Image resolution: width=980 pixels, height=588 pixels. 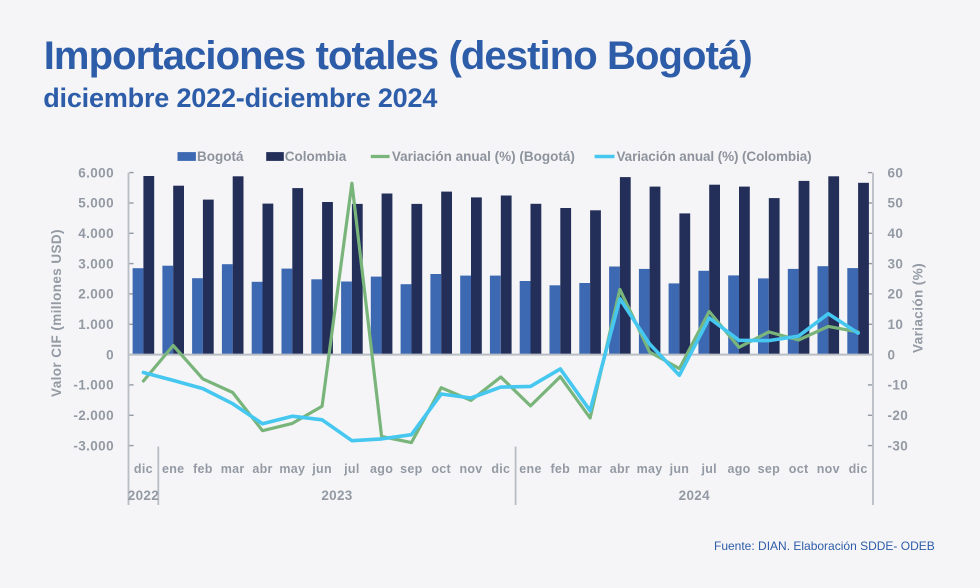 I want to click on svg-text: 2022, so click(x=143, y=495).